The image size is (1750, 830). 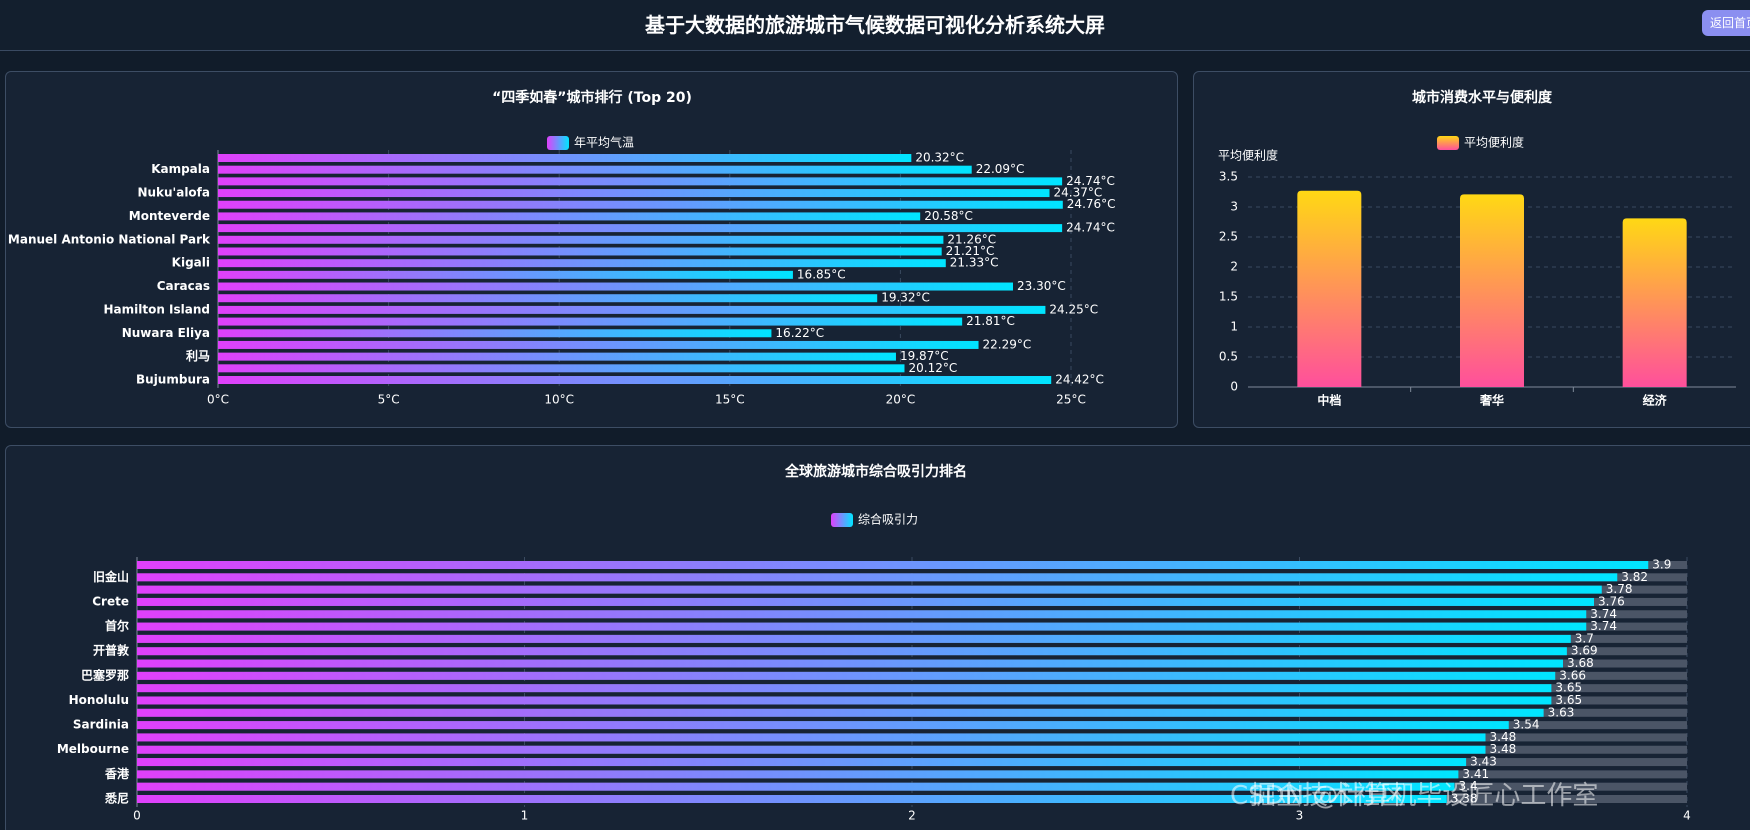 What do you see at coordinates (592, 97) in the screenshot?
I see `chart-title: “四季如春”城市排行 (Top 20)` at bounding box center [592, 97].